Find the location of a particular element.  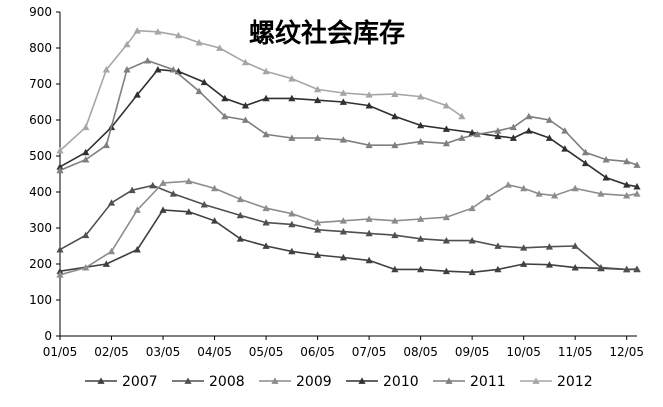

x-tick-label: 11/05 is located at coordinates (575, 352).